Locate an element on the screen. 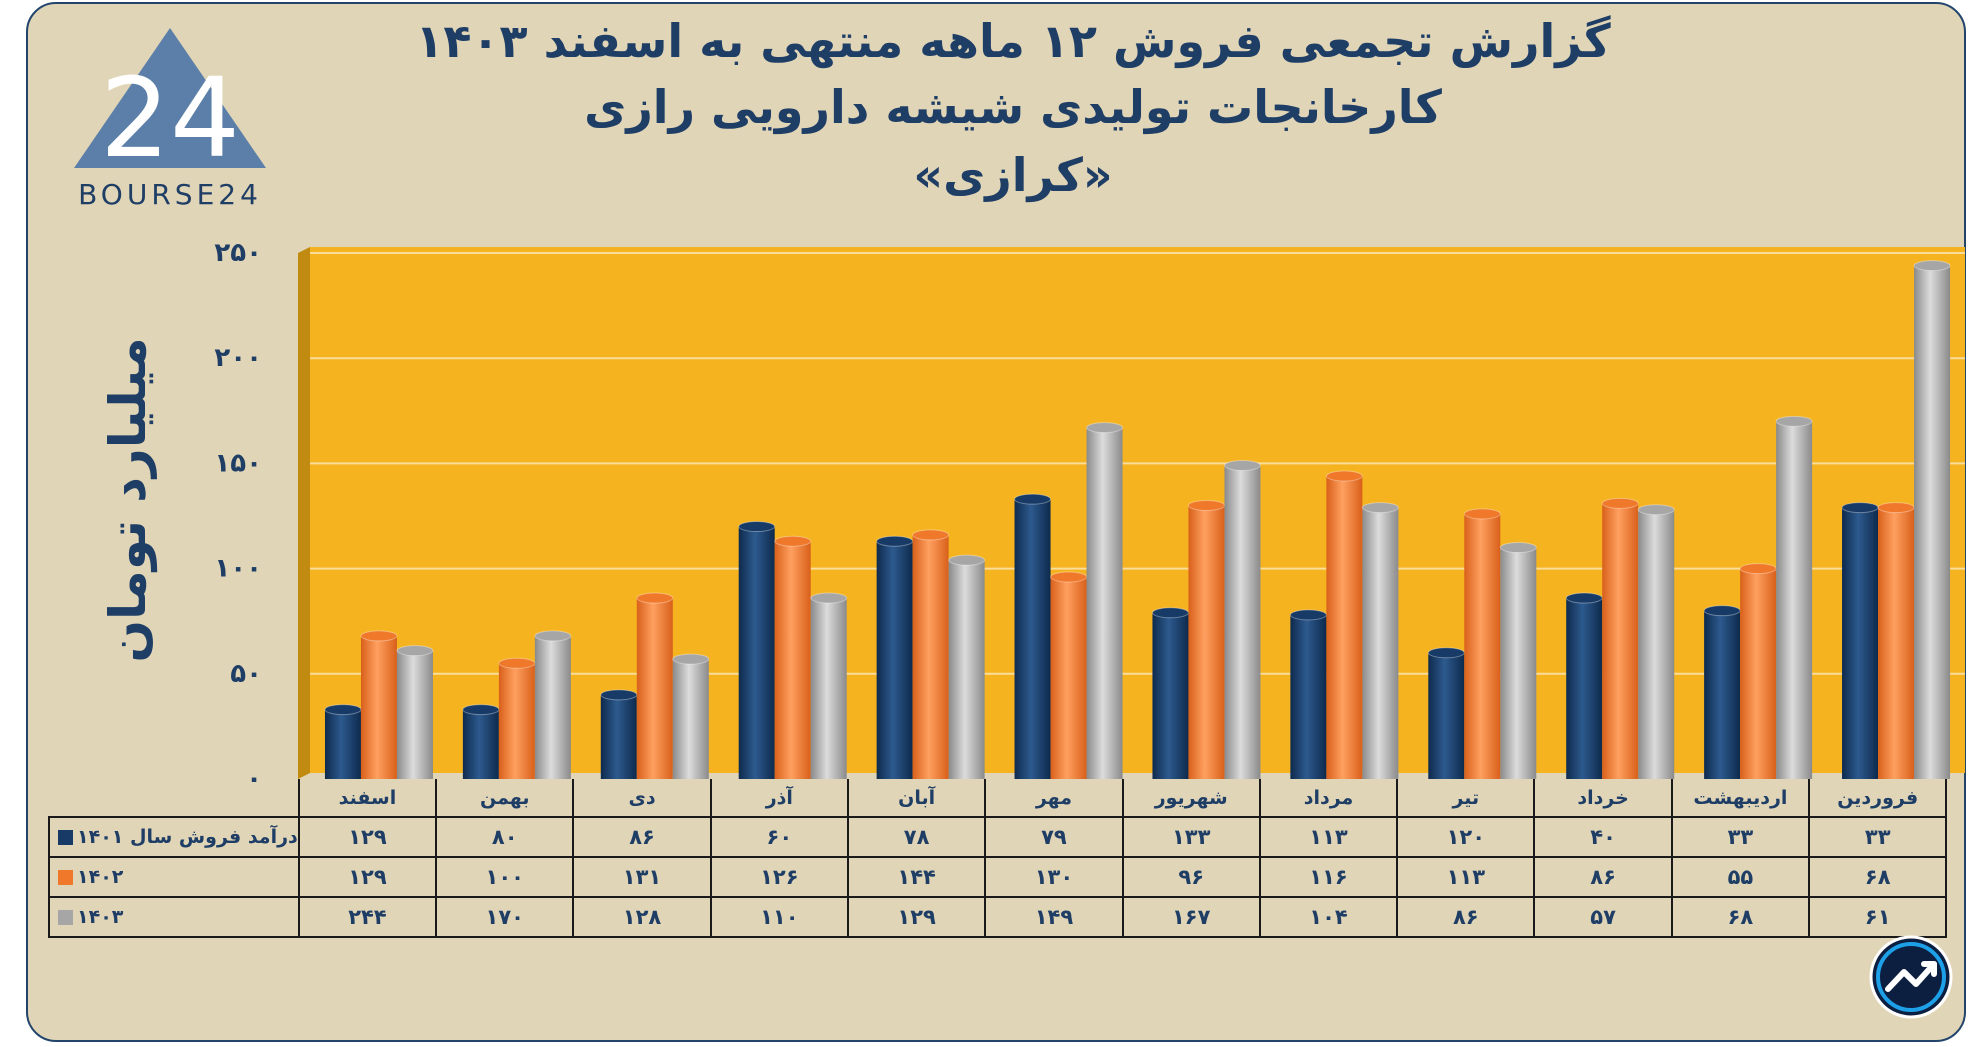  data-label: ۱۱۰ is located at coordinates (779, 917).